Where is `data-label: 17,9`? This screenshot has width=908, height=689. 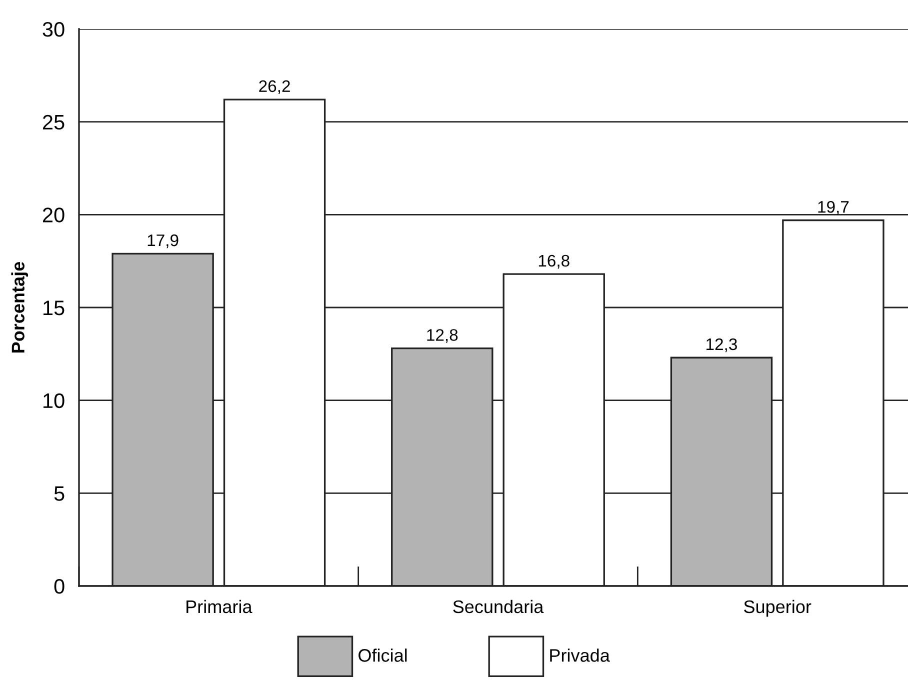 data-label: 17,9 is located at coordinates (163, 241).